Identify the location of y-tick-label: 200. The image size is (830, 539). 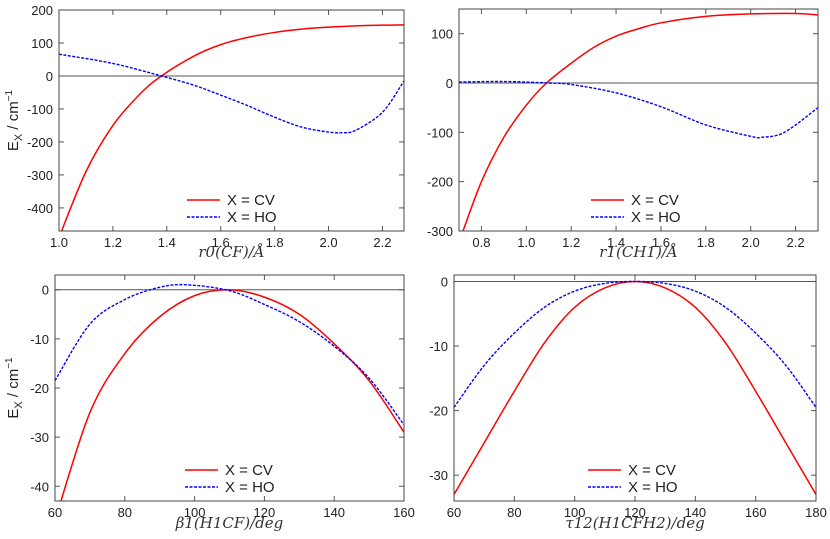
(42, 10).